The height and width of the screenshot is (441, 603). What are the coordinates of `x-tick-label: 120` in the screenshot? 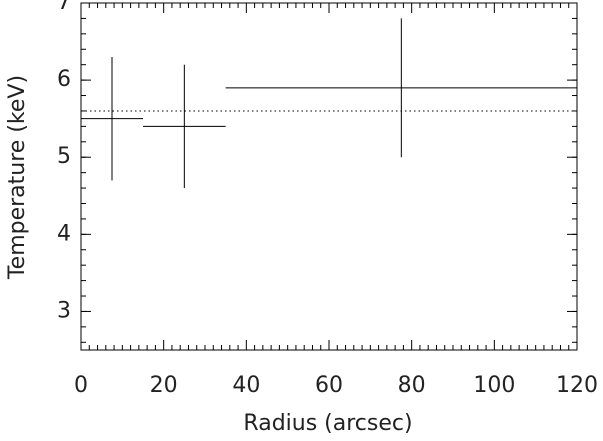 It's located at (577, 385).